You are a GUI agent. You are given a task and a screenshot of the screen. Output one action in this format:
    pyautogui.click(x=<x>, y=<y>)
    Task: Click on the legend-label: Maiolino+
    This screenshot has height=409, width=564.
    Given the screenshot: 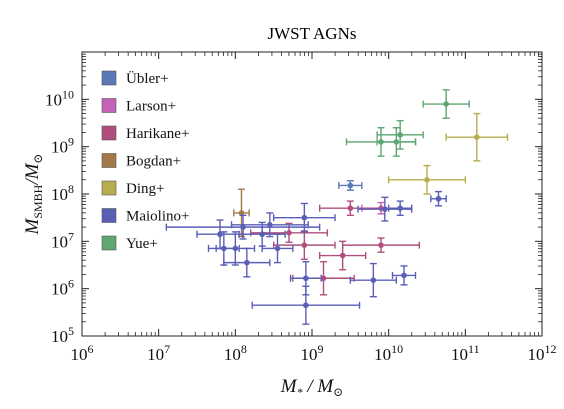 What is the action you would take?
    pyautogui.click(x=157, y=217)
    